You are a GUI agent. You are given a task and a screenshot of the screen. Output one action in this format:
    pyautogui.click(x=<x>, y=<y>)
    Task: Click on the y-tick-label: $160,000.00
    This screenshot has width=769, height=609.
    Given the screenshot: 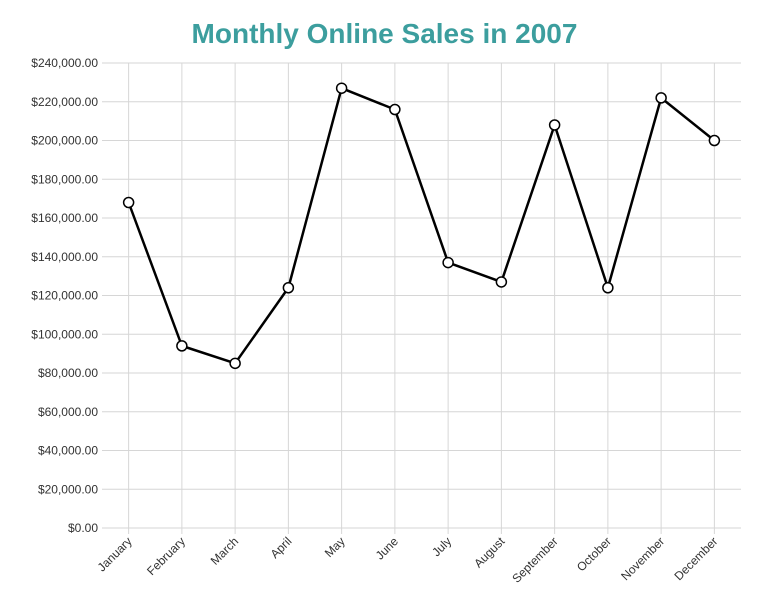 What is the action you would take?
    pyautogui.click(x=64, y=218)
    